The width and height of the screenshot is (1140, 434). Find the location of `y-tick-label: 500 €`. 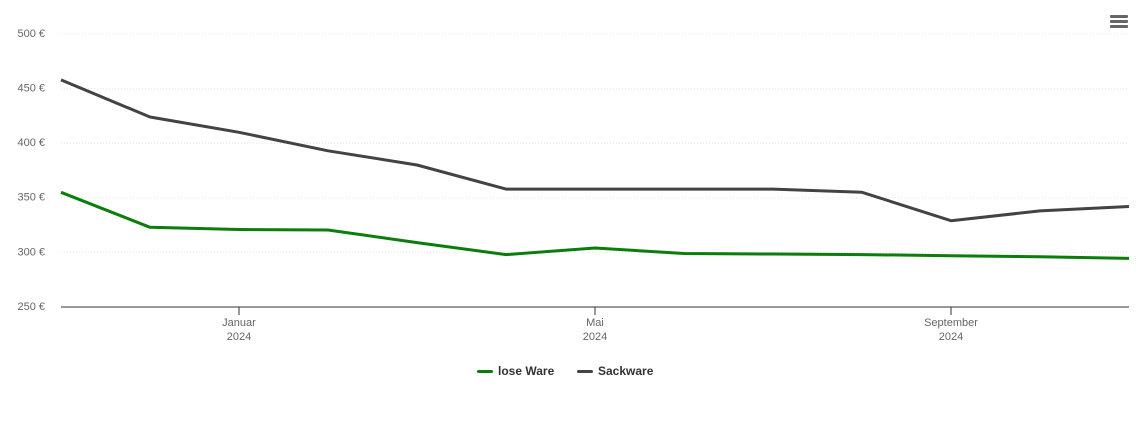

y-tick-label: 500 € is located at coordinates (31, 34).